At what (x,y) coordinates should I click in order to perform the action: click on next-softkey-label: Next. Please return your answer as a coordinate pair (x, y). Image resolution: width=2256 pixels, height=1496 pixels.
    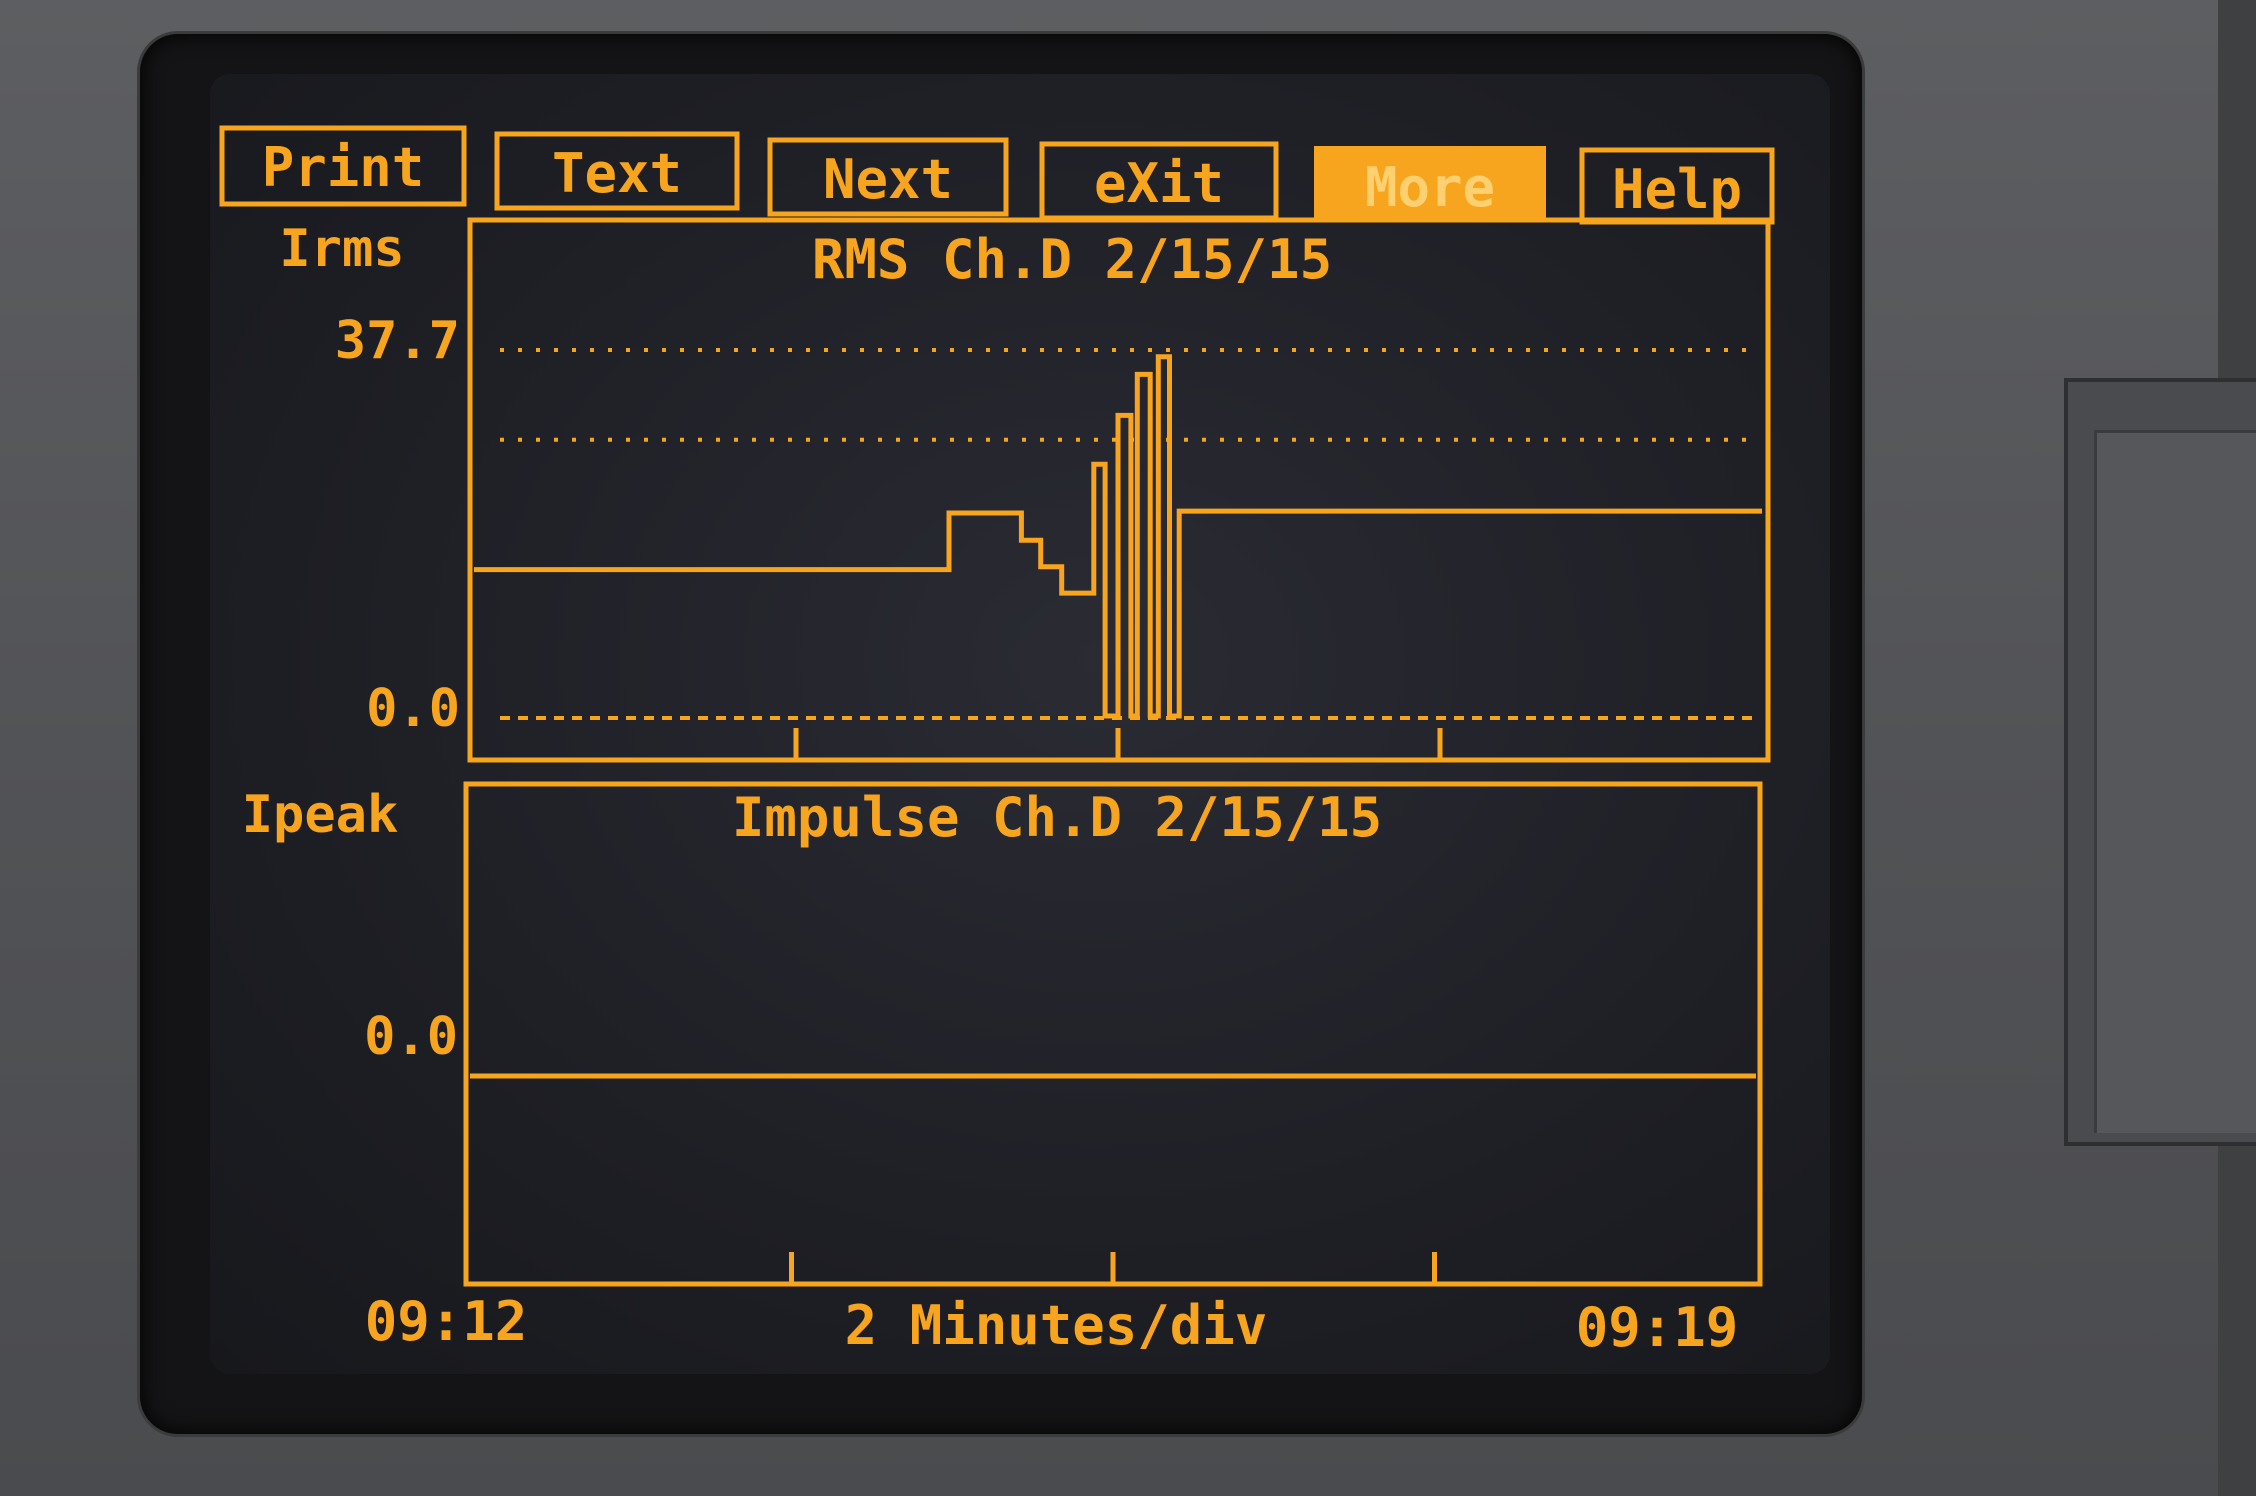
    Looking at the image, I should click on (888, 179).